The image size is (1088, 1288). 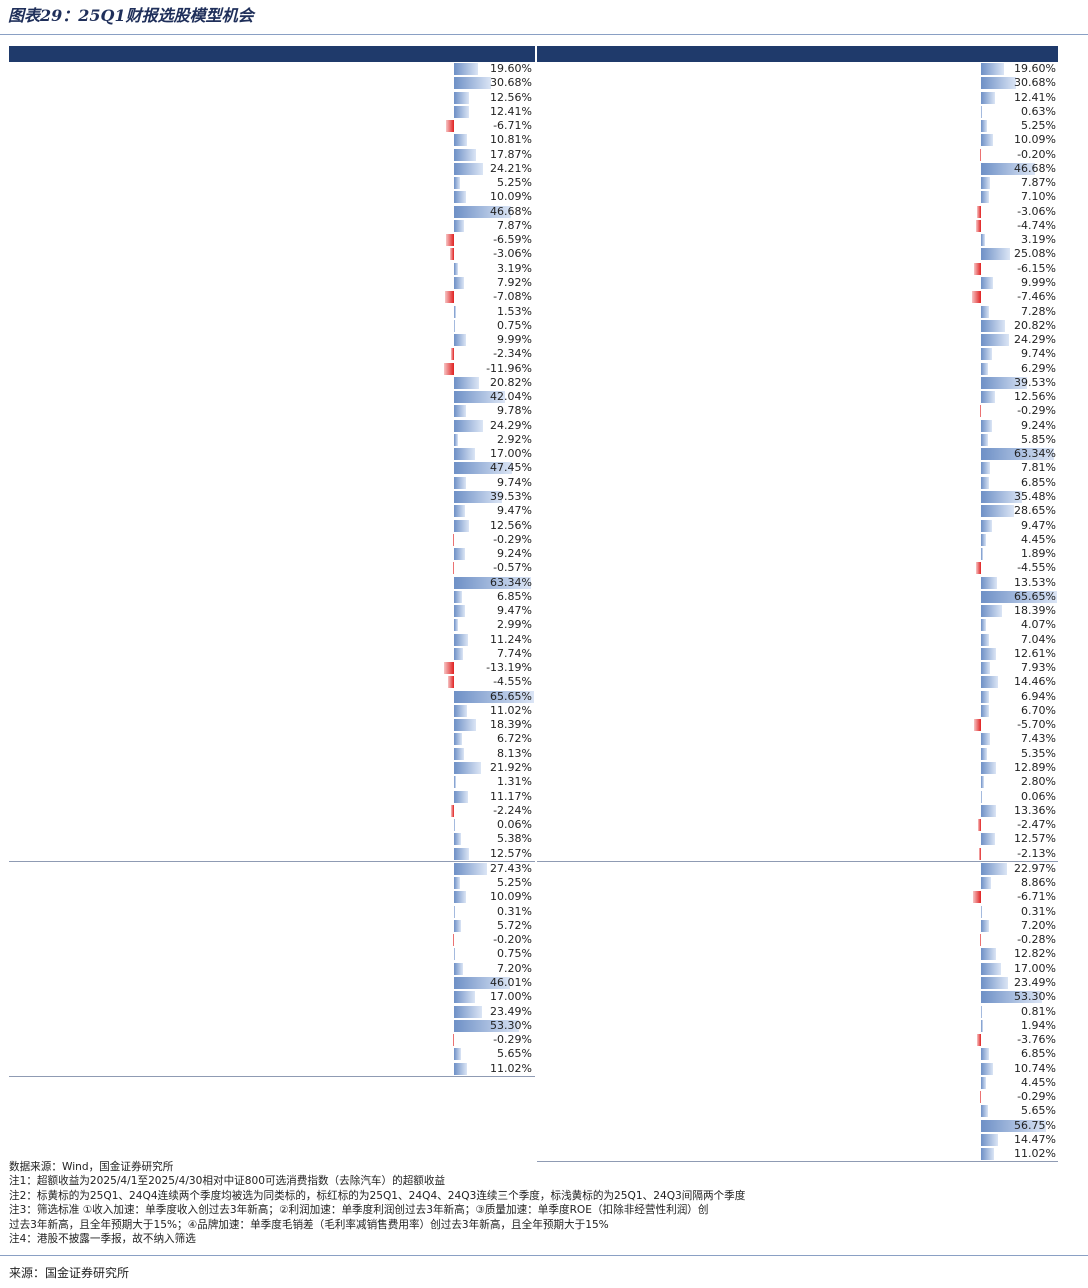 I want to click on return-value: 8.86%, so click(x=1038, y=883).